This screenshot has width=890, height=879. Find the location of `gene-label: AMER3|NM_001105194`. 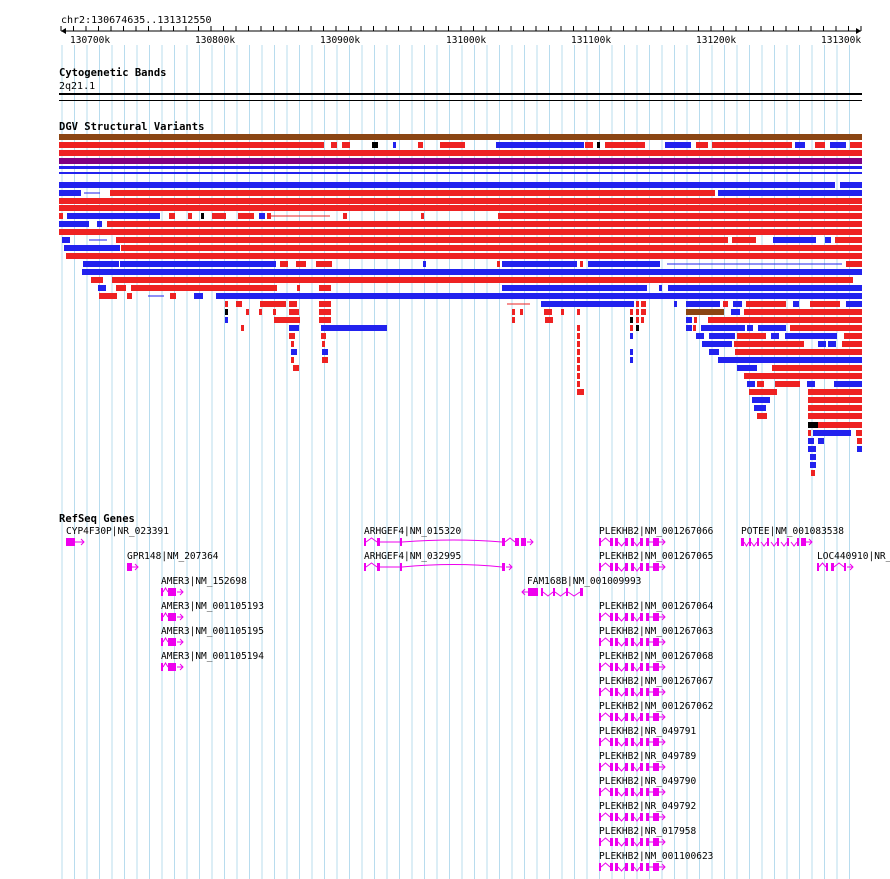

gene-label: AMER3|NM_001105194 is located at coordinates (212, 656).